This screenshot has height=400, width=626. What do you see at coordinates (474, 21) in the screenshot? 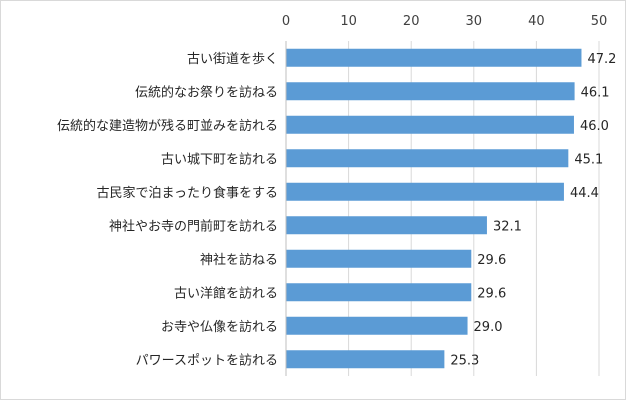
I see `tick-label-30: 30` at bounding box center [474, 21].